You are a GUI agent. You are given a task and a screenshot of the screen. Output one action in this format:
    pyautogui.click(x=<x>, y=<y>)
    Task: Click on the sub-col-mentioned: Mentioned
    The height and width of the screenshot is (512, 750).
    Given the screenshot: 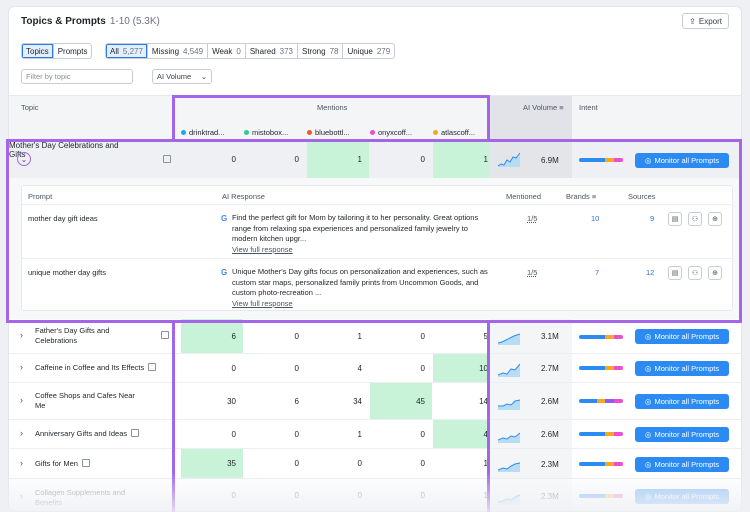 What is the action you would take?
    pyautogui.click(x=524, y=196)
    